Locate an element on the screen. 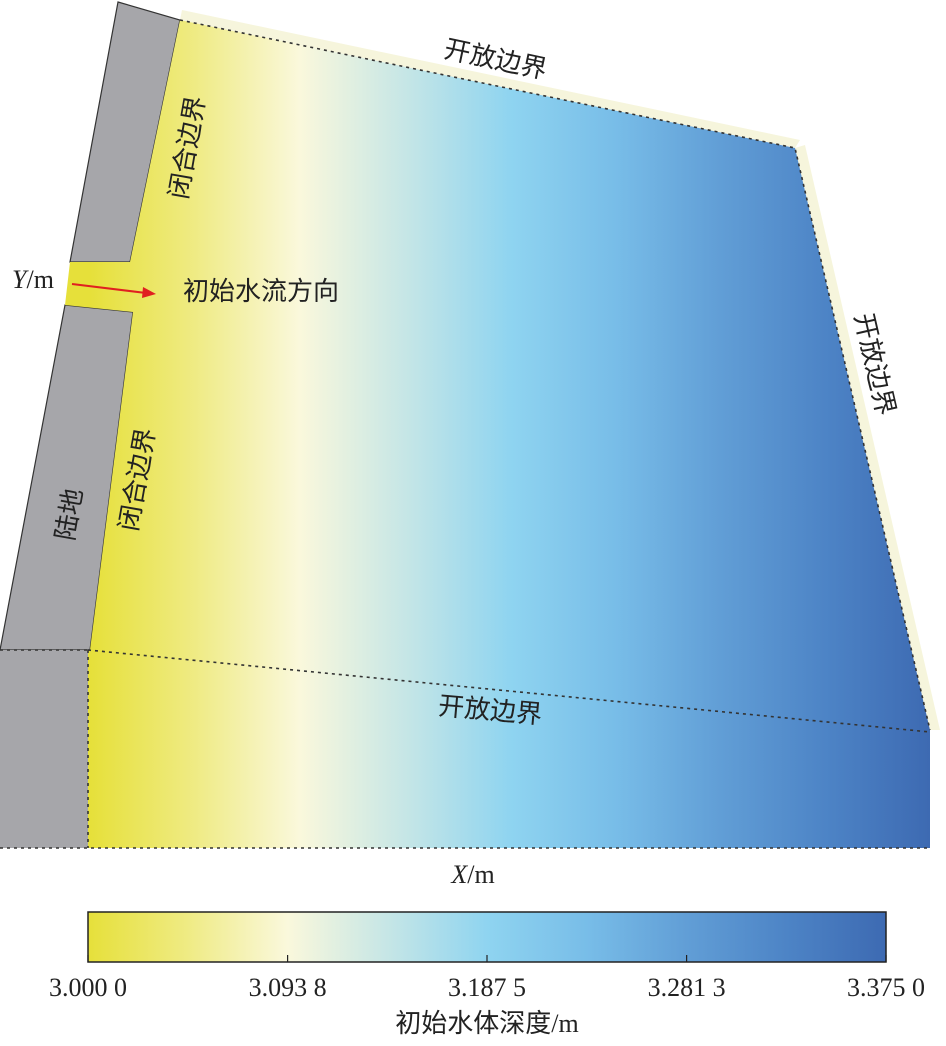 This screenshot has height=1046, width=946. flow-arrow is located at coordinates (109, 288).